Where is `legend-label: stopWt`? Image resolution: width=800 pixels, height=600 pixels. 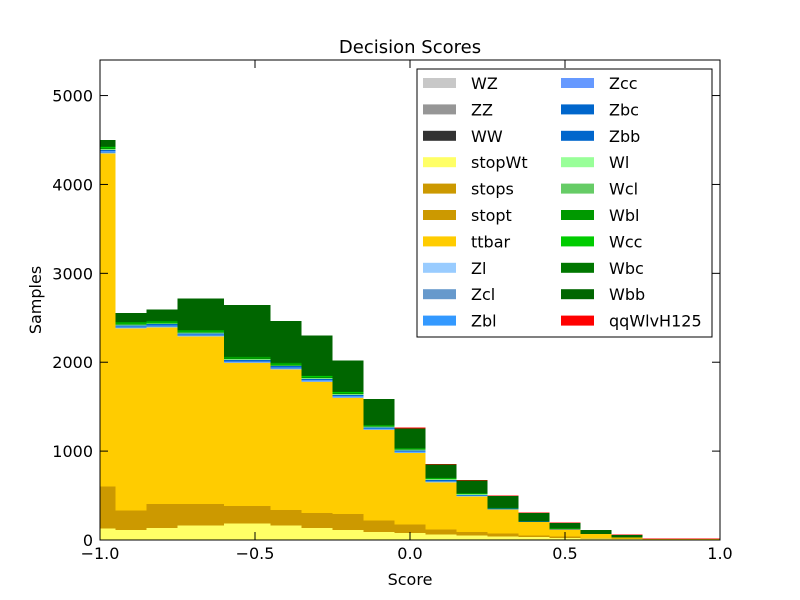
legend-label: stopWt is located at coordinates (499, 162).